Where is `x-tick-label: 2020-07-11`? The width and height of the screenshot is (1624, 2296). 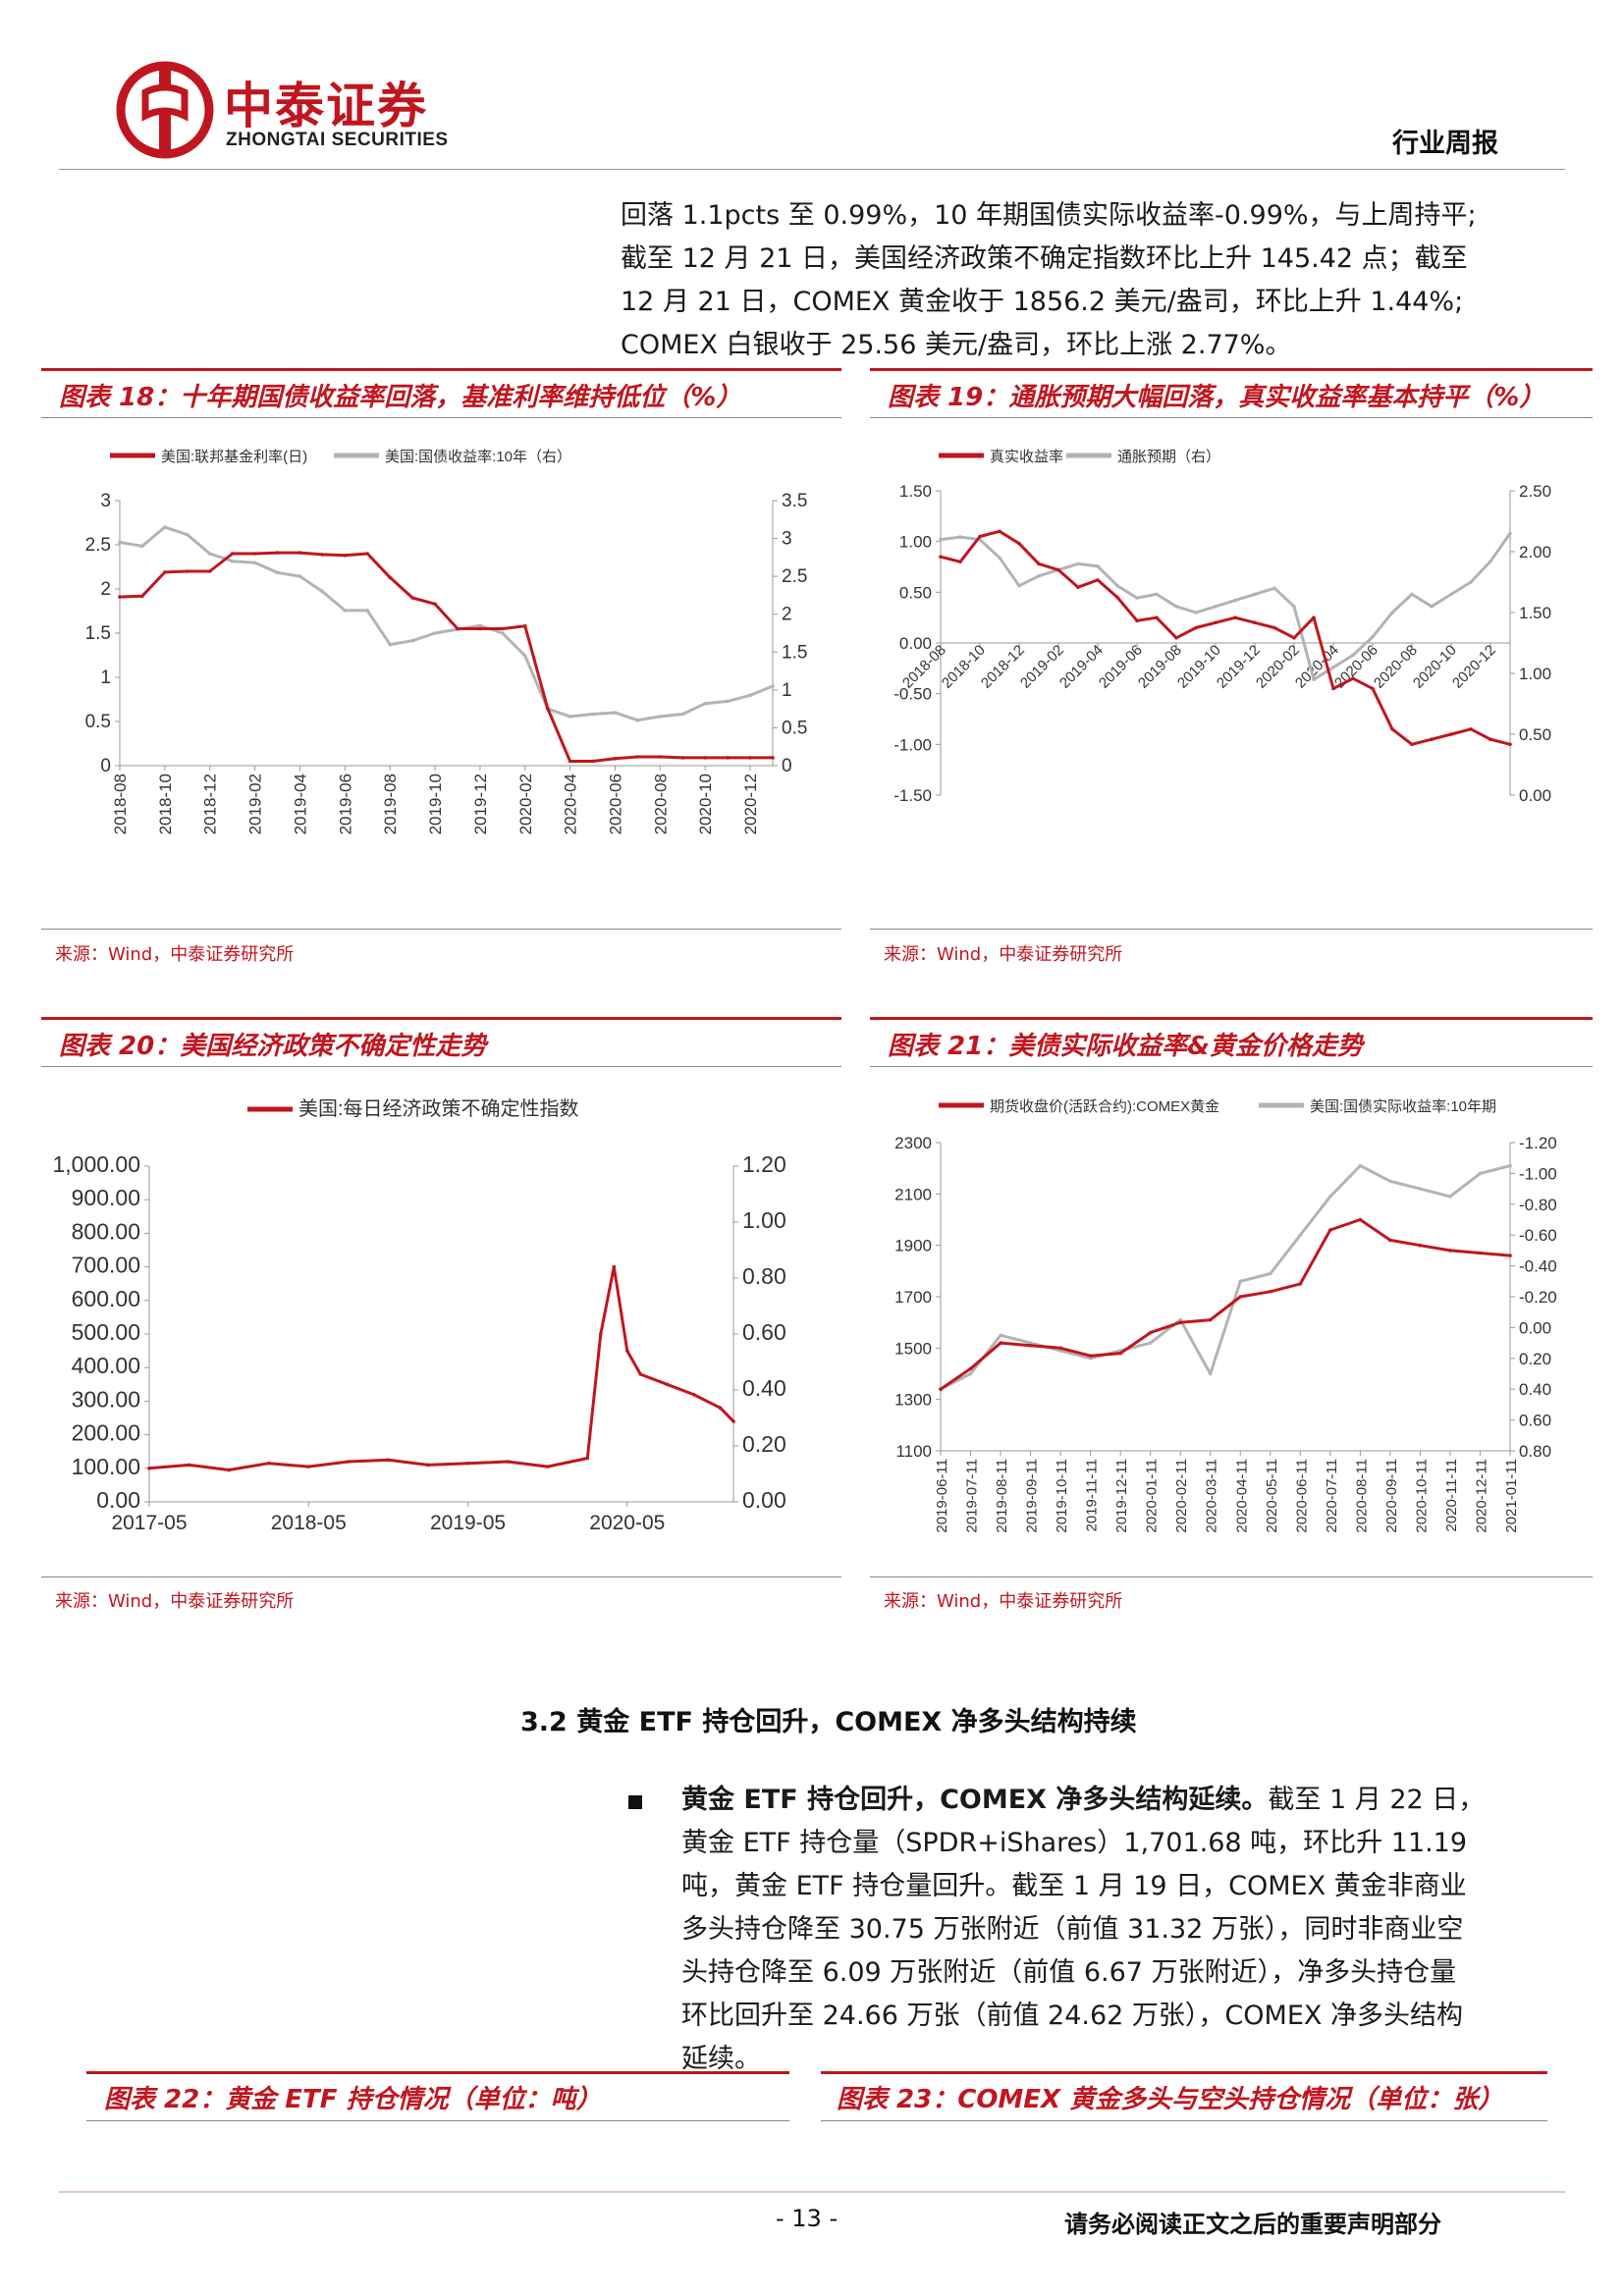 x-tick-label: 2020-07-11 is located at coordinates (1332, 1496).